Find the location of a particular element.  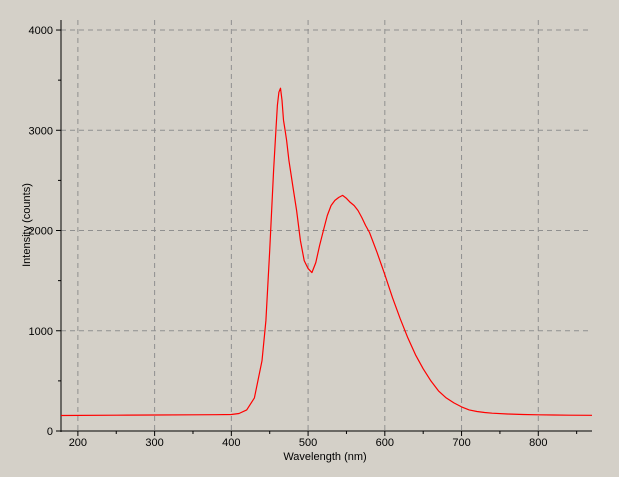

y-tick-label: 4000 is located at coordinates (41, 31).